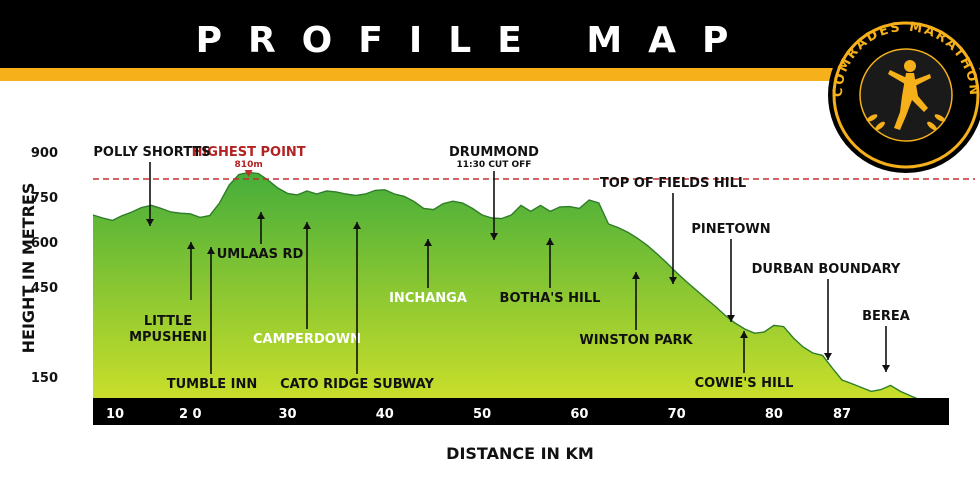  I want to click on x-tick-label: 50, so click(482, 414).